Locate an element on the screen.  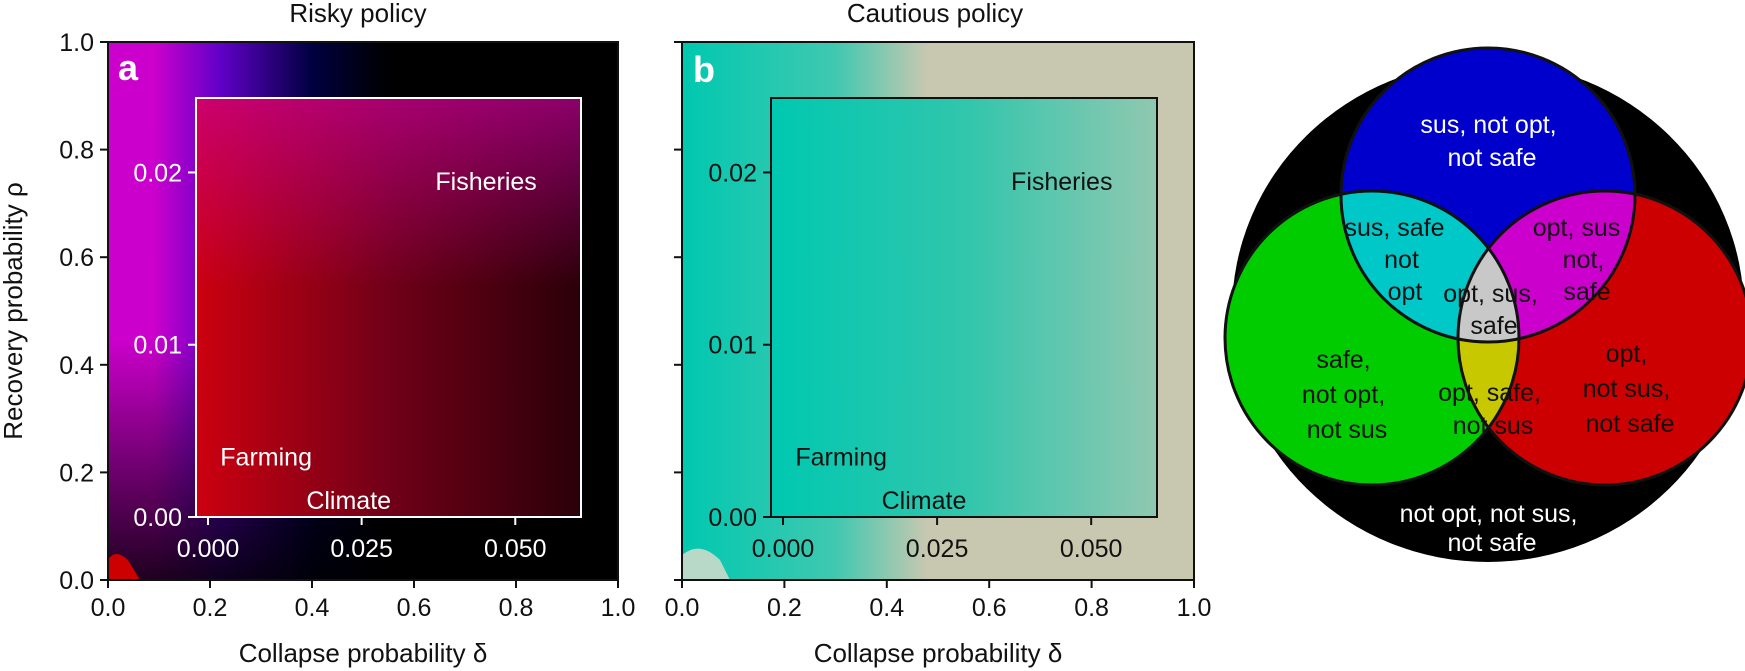
y-tick-label: 1.0 is located at coordinates (76, 43).